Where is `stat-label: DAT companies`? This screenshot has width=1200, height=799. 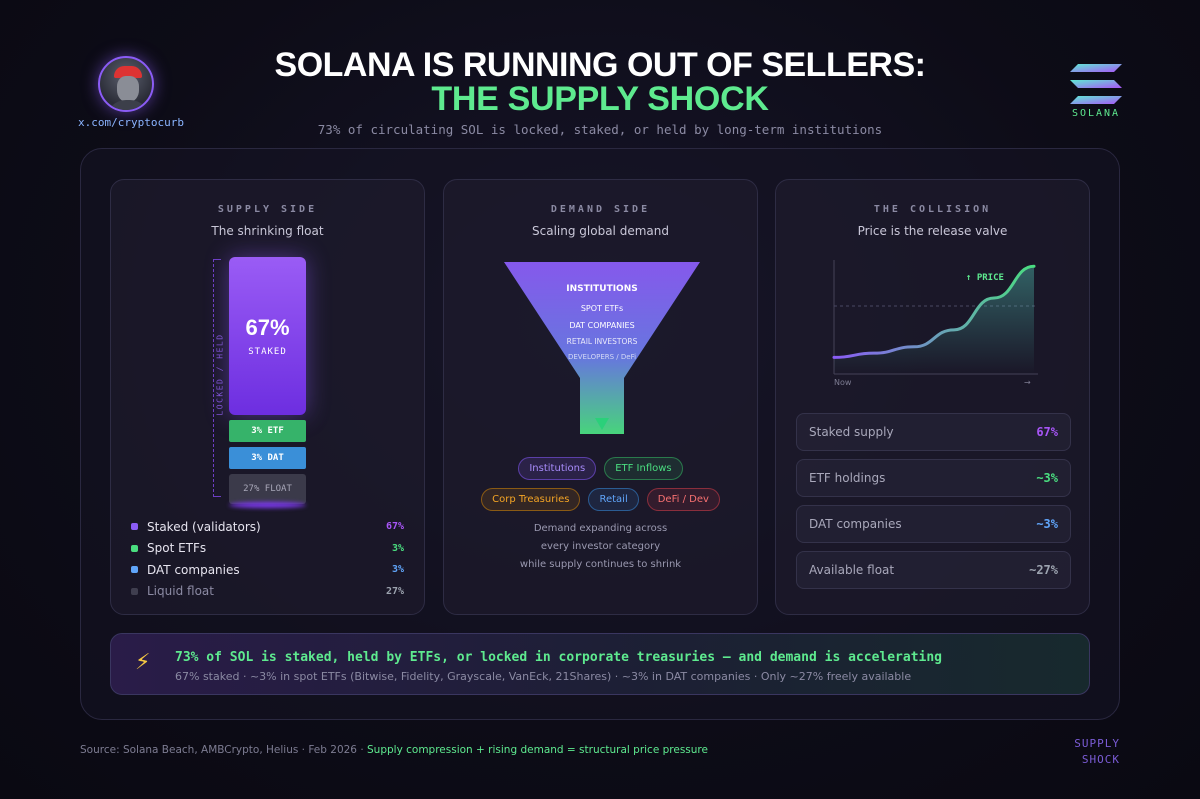 stat-label: DAT companies is located at coordinates (855, 524).